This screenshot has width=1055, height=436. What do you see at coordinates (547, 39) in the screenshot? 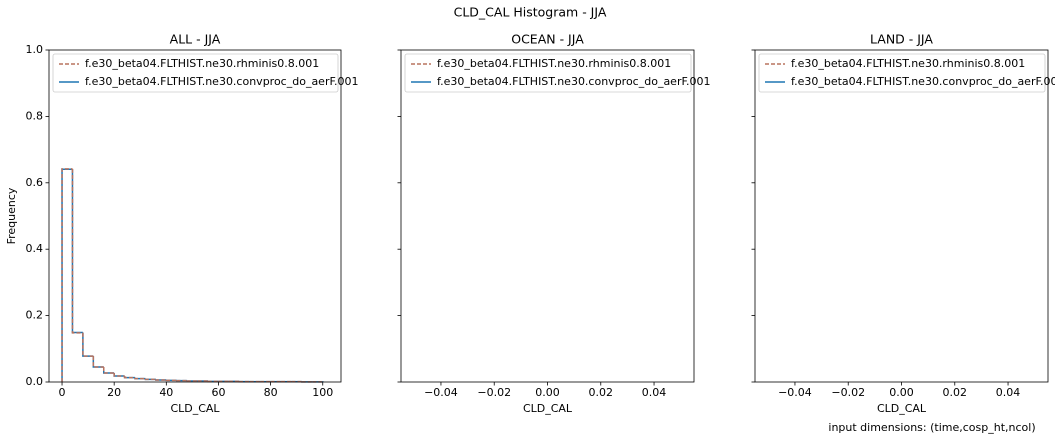
I see `axes-title: OCEAN - JJA` at bounding box center [547, 39].